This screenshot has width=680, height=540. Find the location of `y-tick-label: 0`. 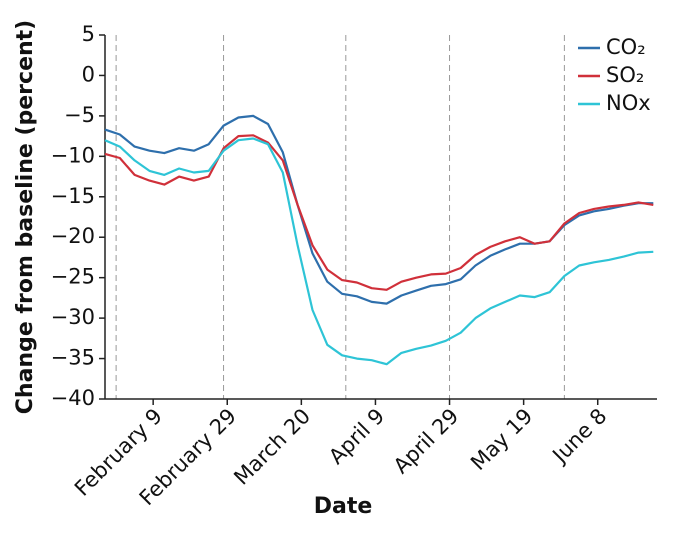

y-tick-label: 0 is located at coordinates (88, 74).